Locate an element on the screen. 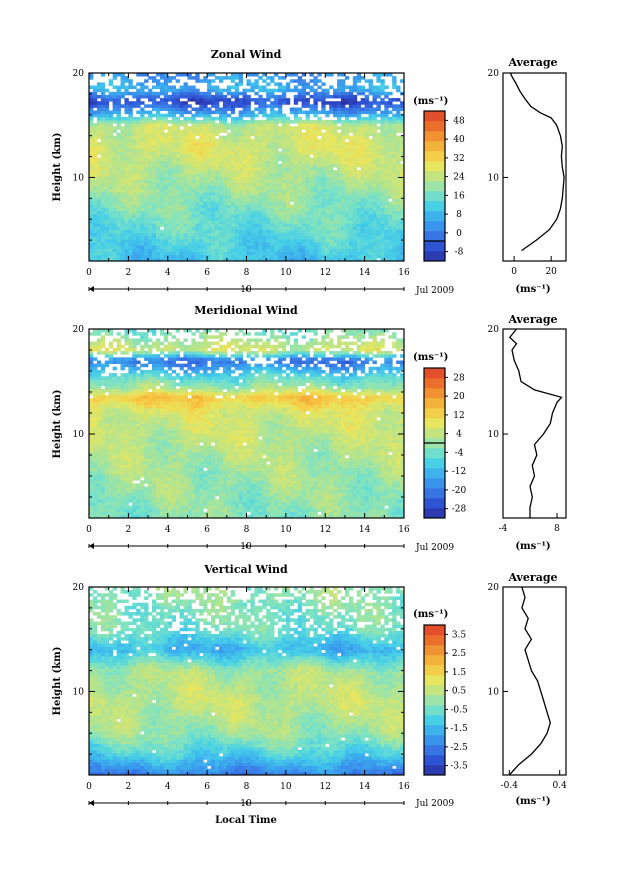  colorbar-band is located at coordinates (434, 156).